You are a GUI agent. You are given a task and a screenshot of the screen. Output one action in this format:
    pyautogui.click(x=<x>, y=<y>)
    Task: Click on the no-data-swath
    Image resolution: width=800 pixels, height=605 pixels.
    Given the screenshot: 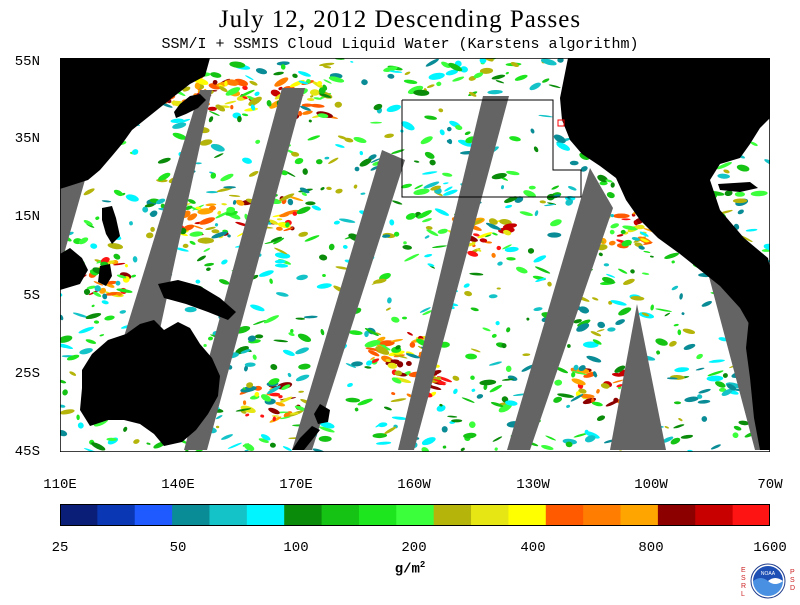 What is the action you would take?
    pyautogui.click(x=244, y=269)
    